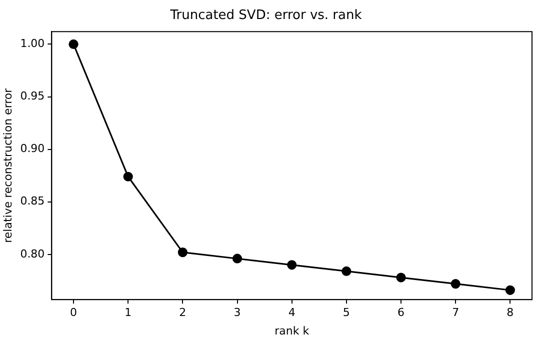 This screenshot has height=340, width=540. What do you see at coordinates (7, 165) in the screenshot?
I see `y-axis-title: relative reconstruction error` at bounding box center [7, 165].